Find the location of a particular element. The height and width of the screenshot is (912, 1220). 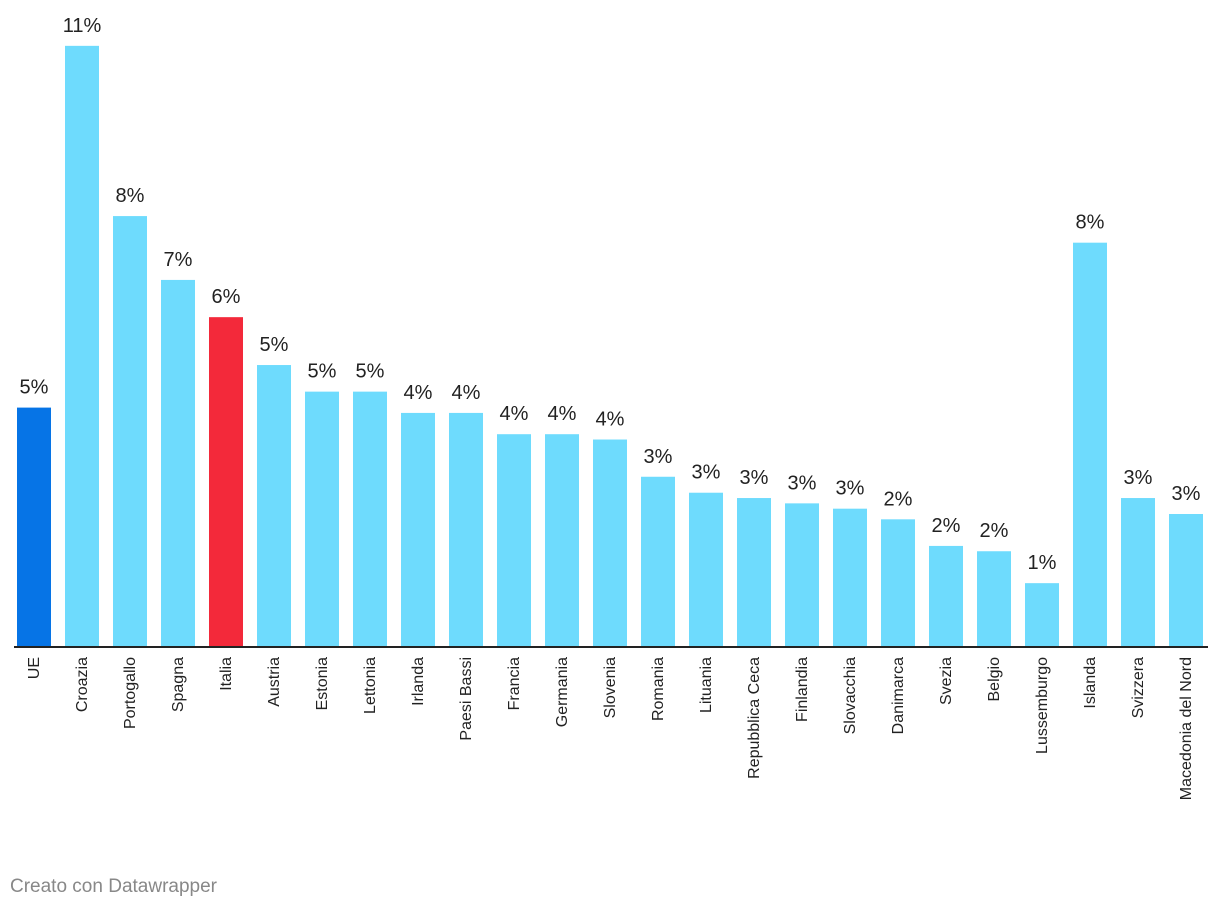

value-label-romania: 3% is located at coordinates (658, 457).